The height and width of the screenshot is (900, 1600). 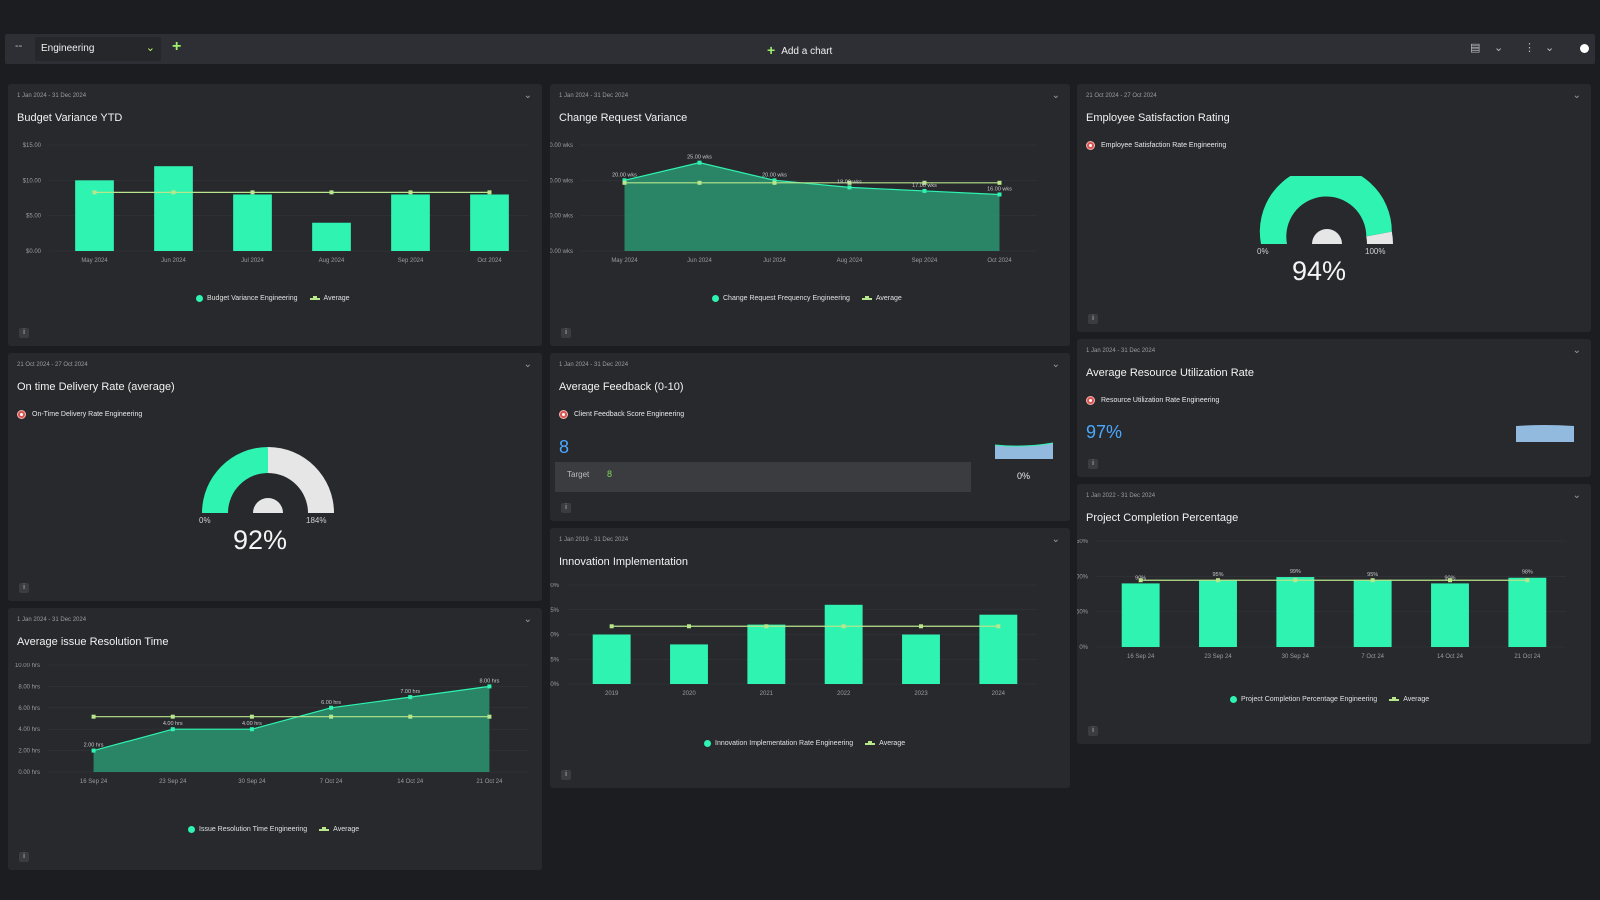 What do you see at coordinates (94, 782) in the screenshot?
I see `x-tick-label: 16 Sep 24` at bounding box center [94, 782].